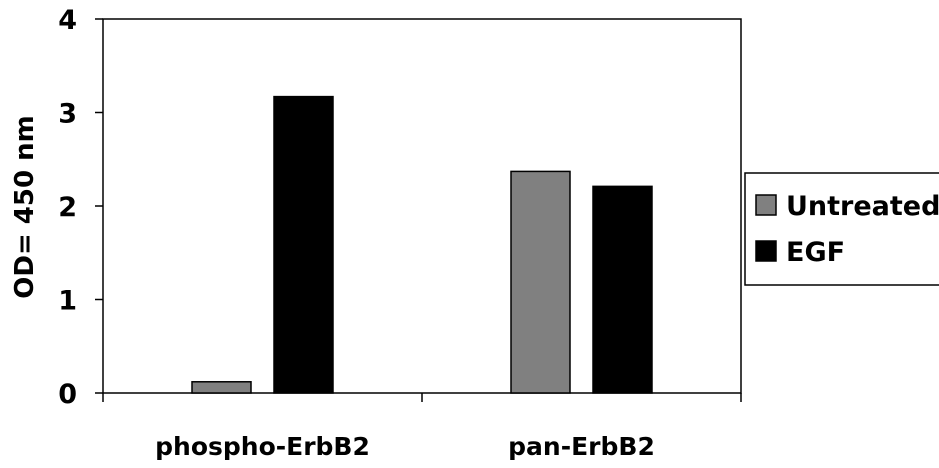 The height and width of the screenshot is (468, 939). I want to click on y-tick-label: 4, so click(67, 20).